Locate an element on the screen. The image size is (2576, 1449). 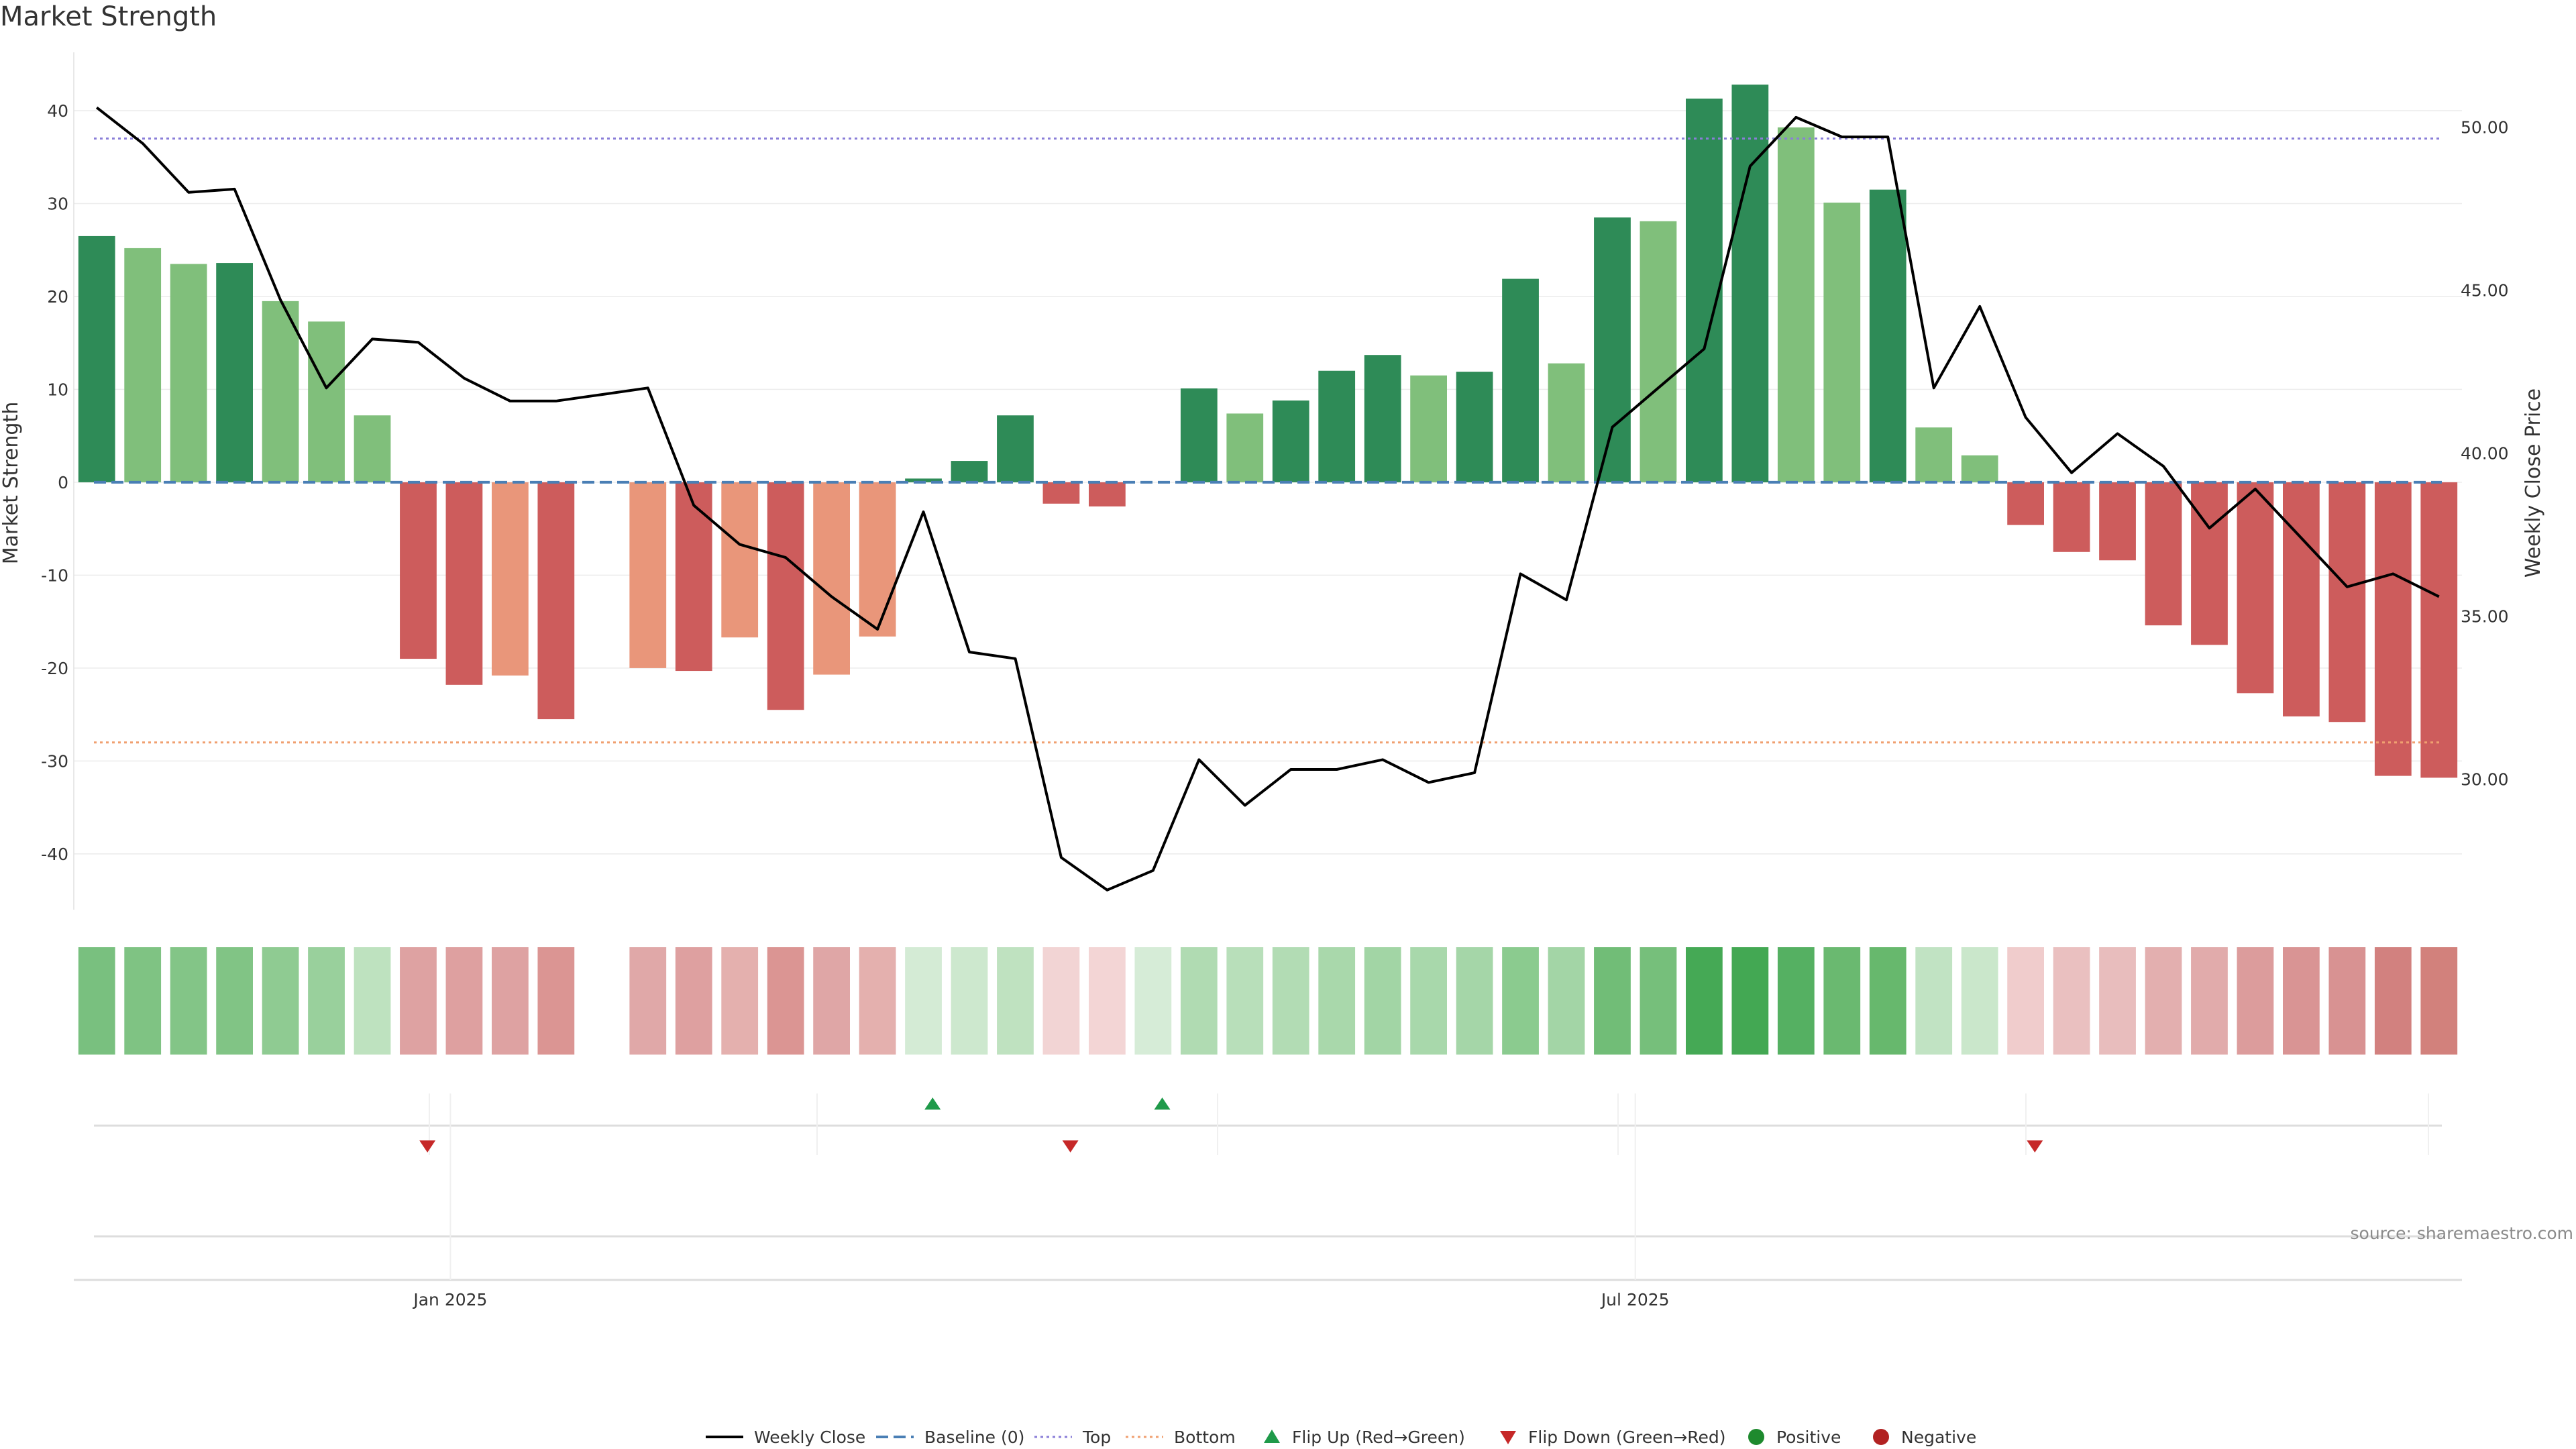
legend-label: Bottom is located at coordinates (1205, 1437).